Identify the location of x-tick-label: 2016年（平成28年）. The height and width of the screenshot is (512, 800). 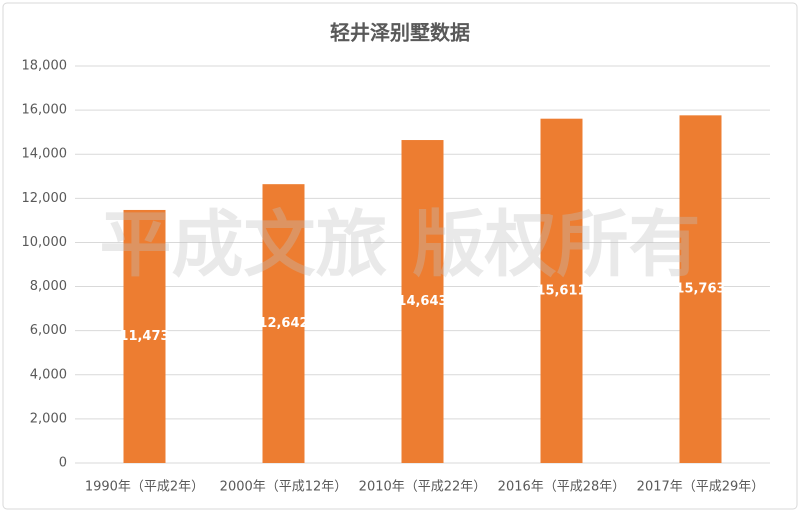
(562, 487).